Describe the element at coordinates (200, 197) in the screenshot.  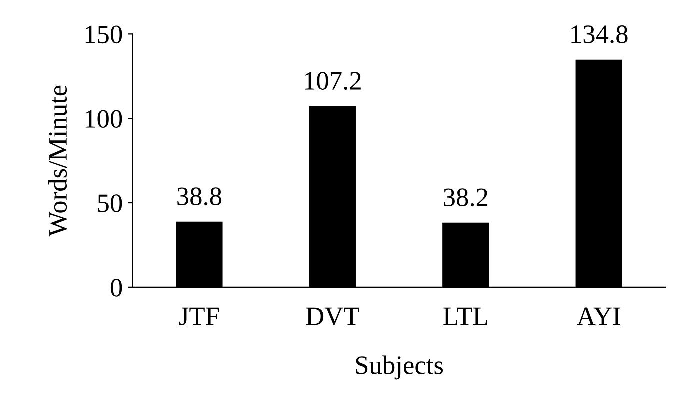
I see `data-label: 38.8` at that location.